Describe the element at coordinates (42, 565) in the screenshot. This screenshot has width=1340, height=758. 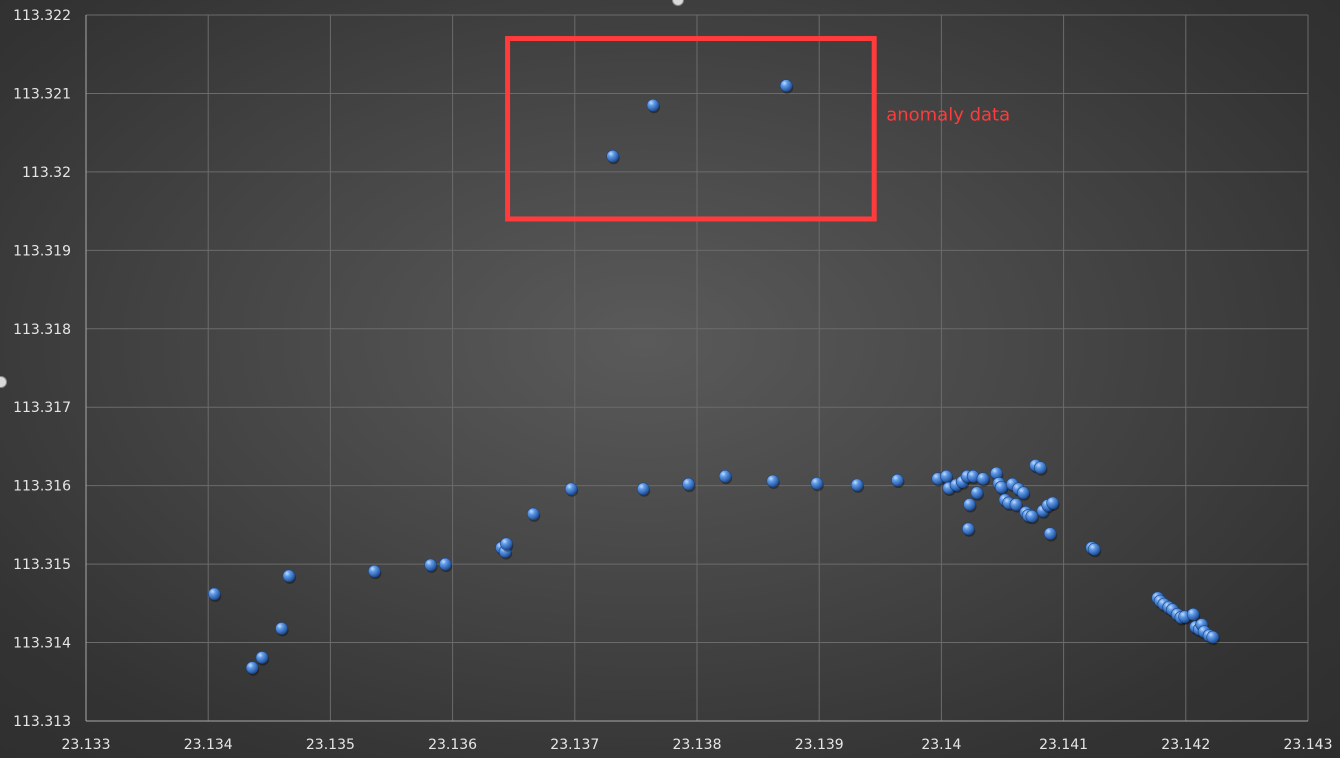
I see `y-tick-label: 113.315` at that location.